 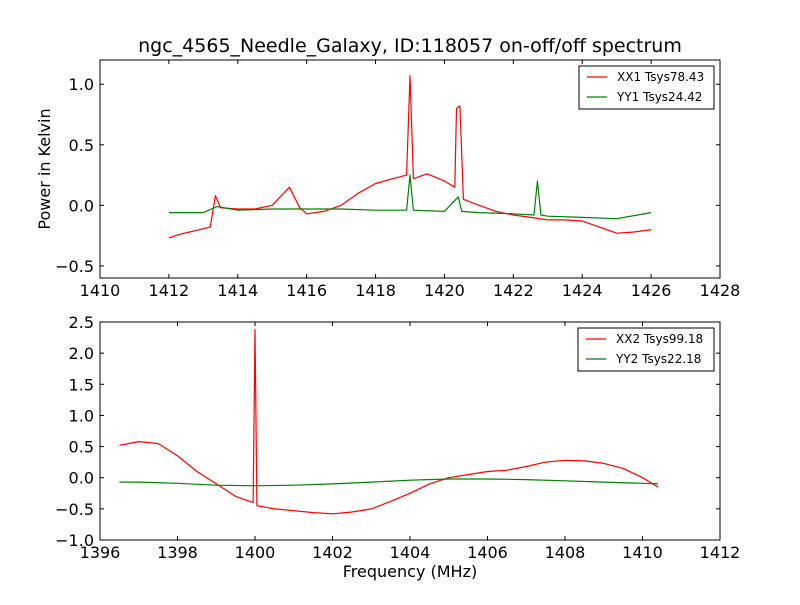 I want to click on legend-label: YY1 Tsys24.42, so click(x=659, y=97).